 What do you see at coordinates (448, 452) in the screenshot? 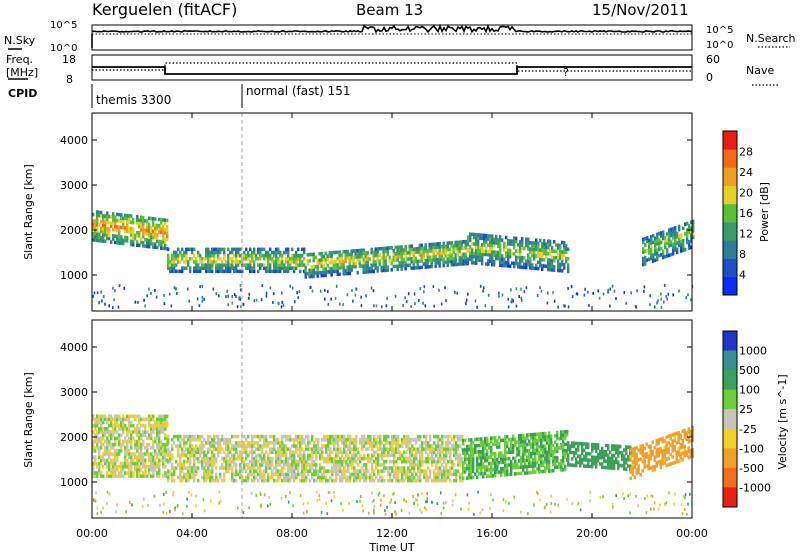
I see `velocity-echo-cell-1938` at bounding box center [448, 452].